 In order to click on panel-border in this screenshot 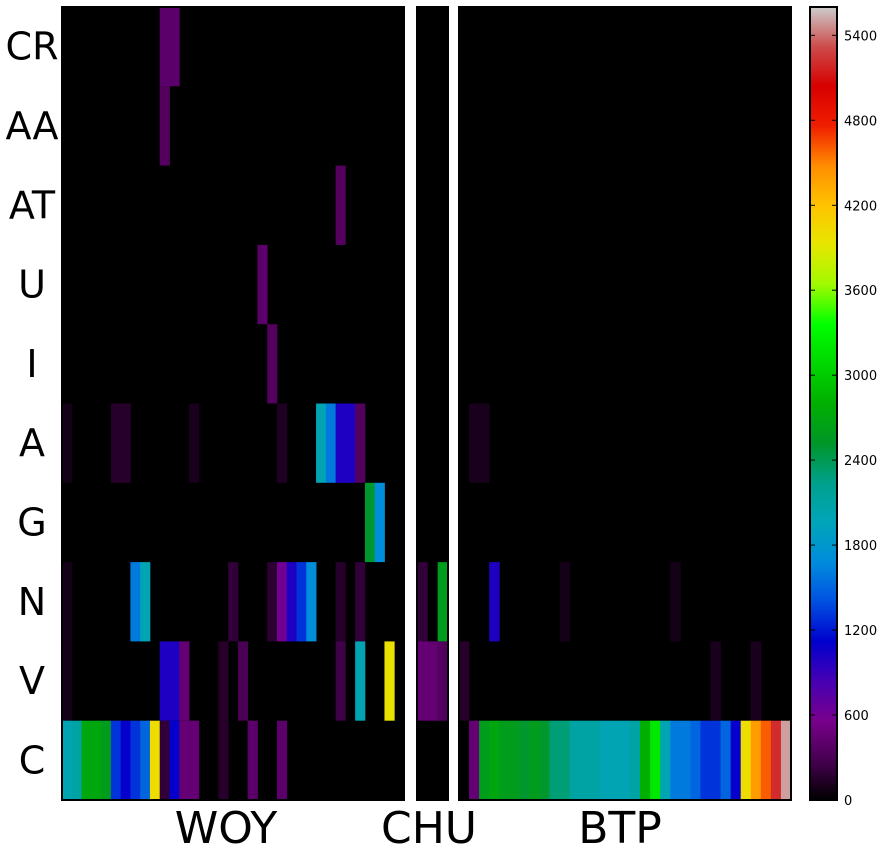, I will do `click(432, 403)`.